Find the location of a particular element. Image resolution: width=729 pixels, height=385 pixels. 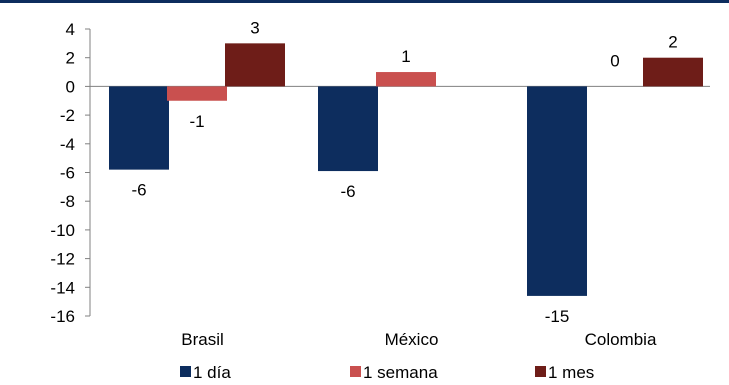

data-label: -1 is located at coordinates (196, 121).